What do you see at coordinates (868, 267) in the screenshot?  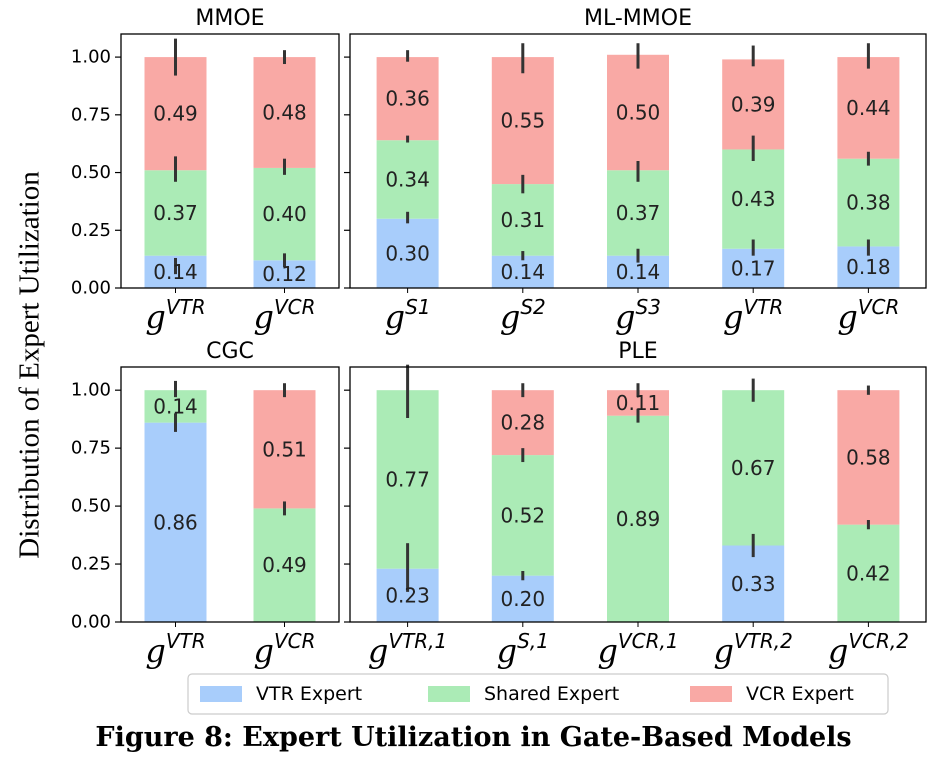 I see `data-label-vtr: 0.18` at bounding box center [868, 267].